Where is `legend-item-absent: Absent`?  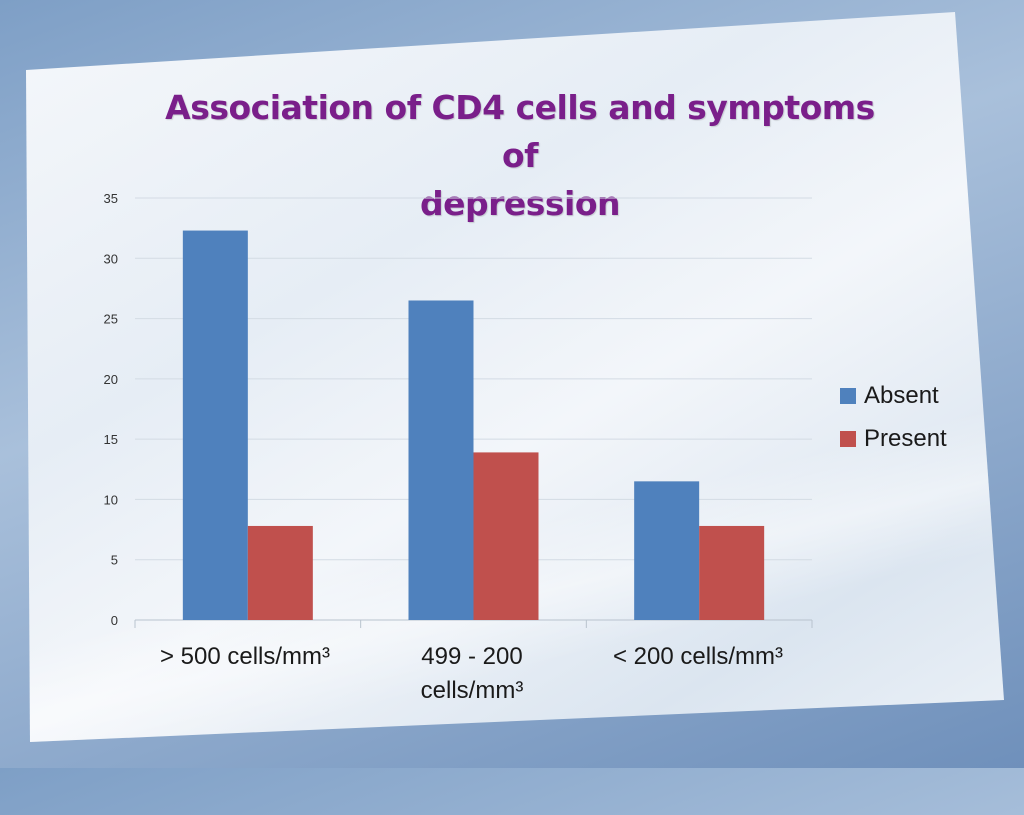 legend-item-absent: Absent is located at coordinates (893, 395).